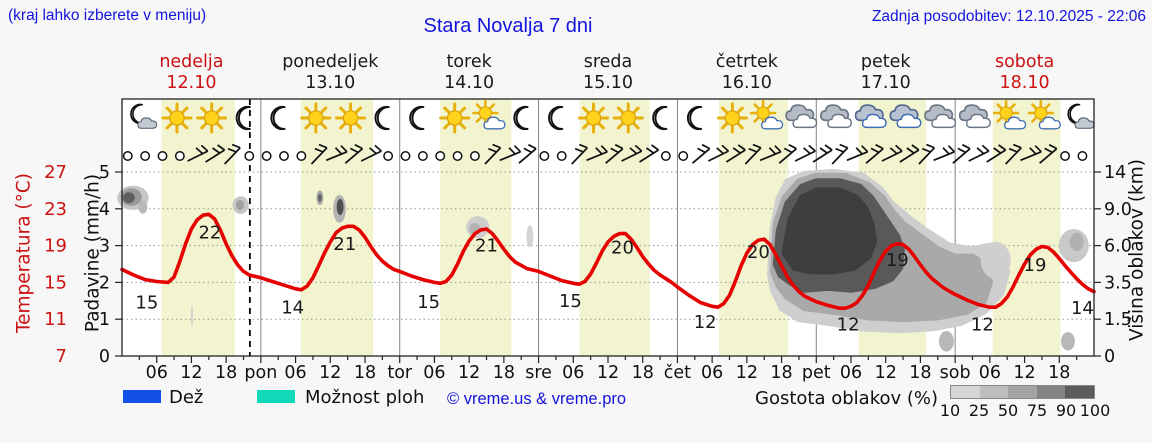 This screenshot has height=443, width=1152. I want to click on svg-text: pet, so click(816, 373).